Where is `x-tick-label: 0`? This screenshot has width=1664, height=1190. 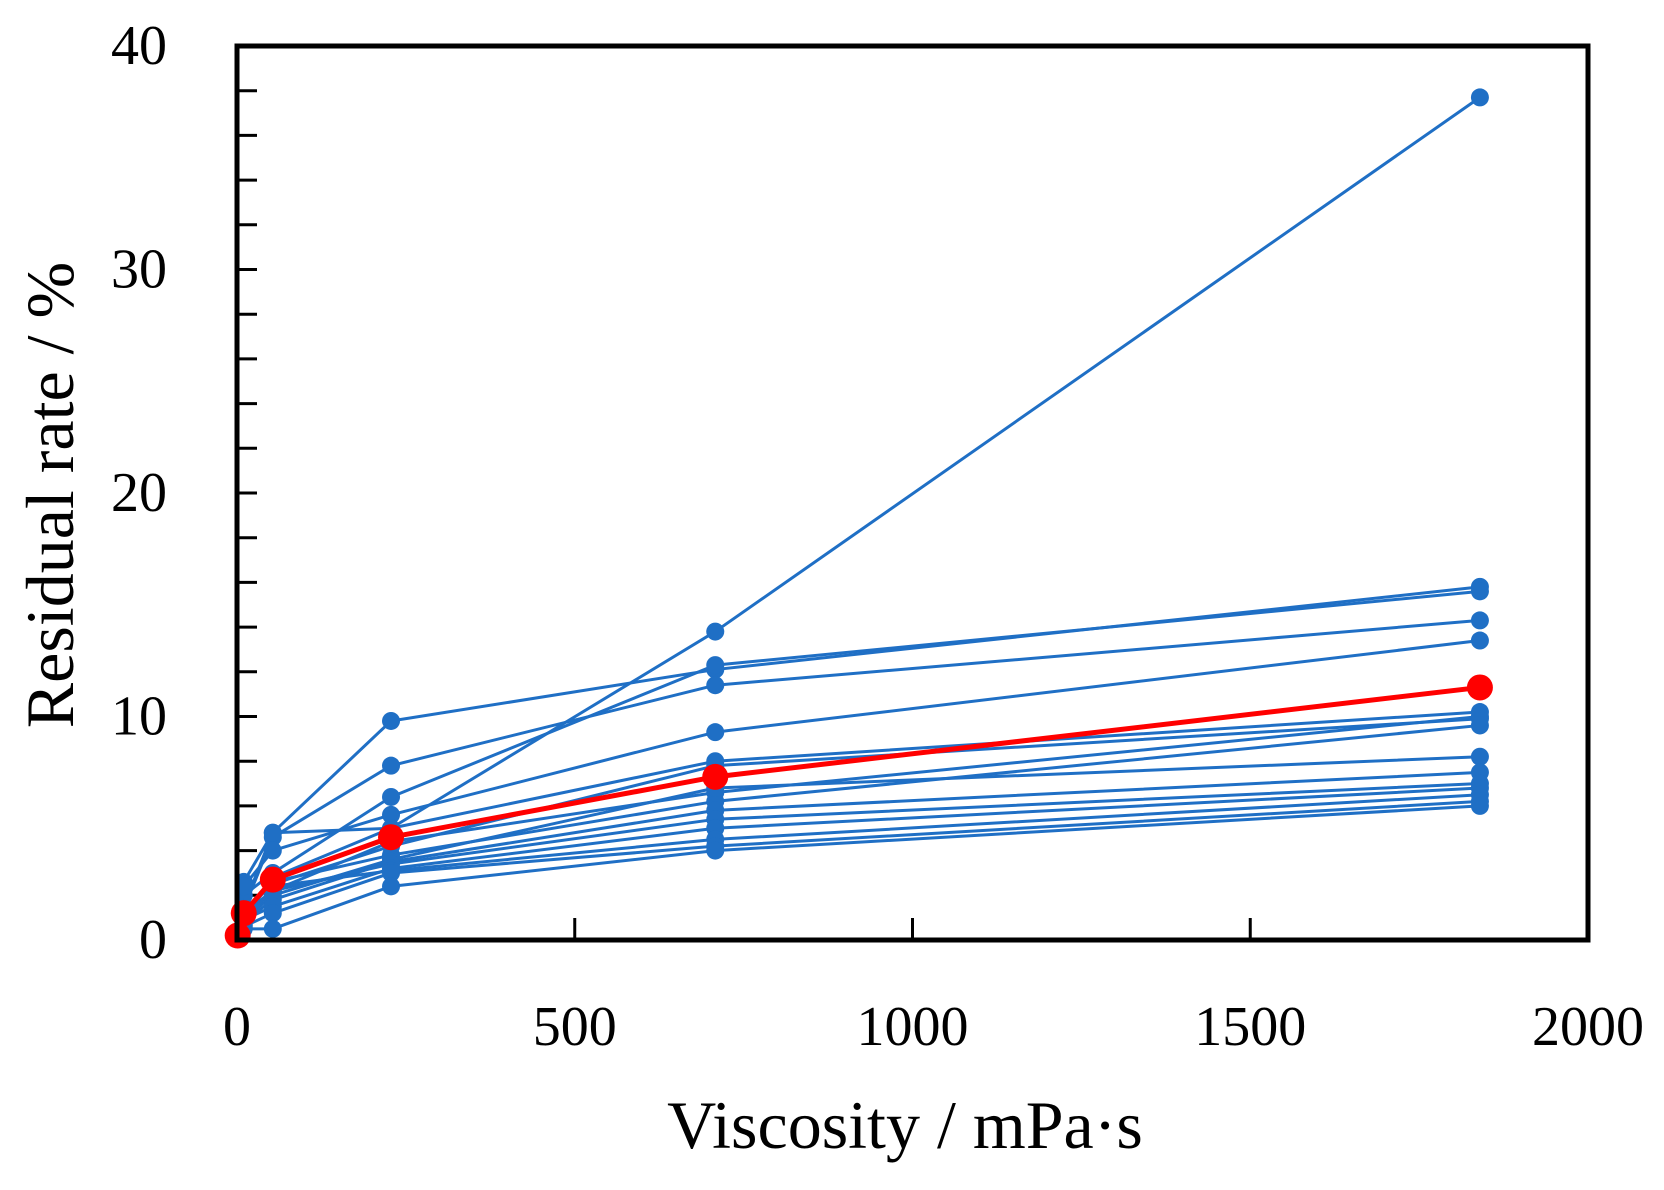
x-tick-label: 0 is located at coordinates (237, 1027).